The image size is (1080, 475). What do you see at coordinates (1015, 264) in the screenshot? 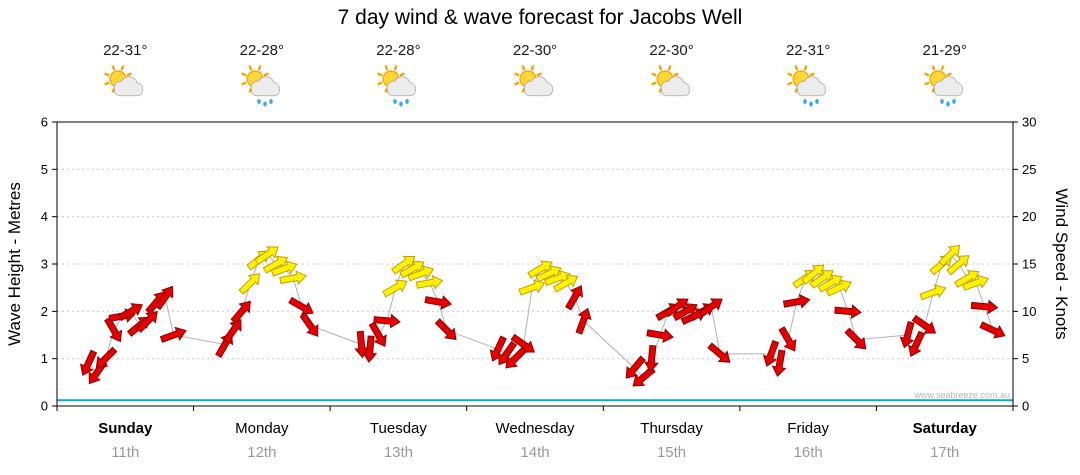
I see `right-axis-ticks` at bounding box center [1015, 264].